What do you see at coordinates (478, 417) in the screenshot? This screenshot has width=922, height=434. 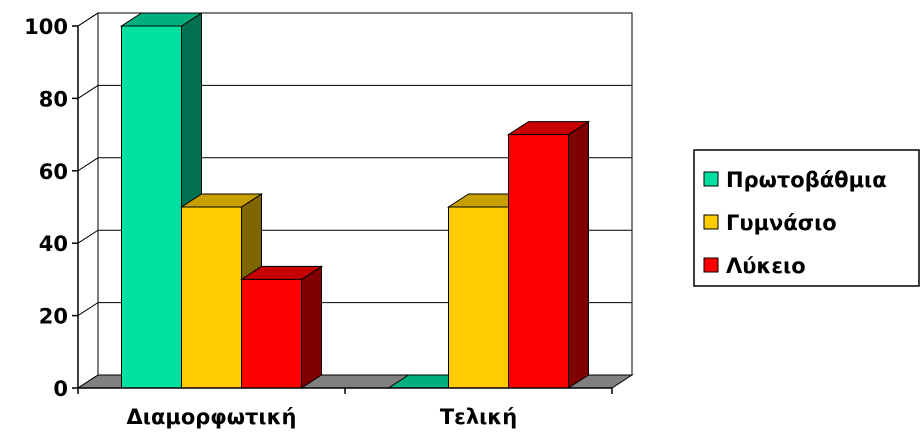 I see `x-category-label: Τελική` at bounding box center [478, 417].